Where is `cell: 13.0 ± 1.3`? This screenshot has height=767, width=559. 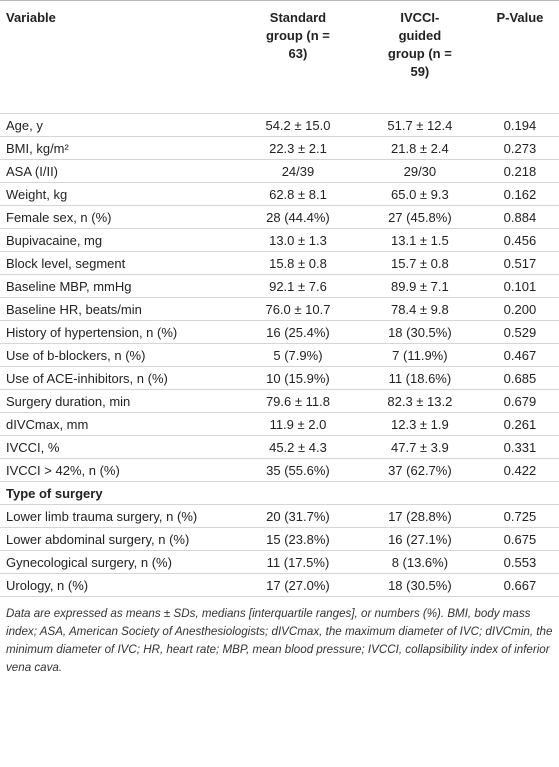 cell: 13.0 ± 1.3 is located at coordinates (298, 240).